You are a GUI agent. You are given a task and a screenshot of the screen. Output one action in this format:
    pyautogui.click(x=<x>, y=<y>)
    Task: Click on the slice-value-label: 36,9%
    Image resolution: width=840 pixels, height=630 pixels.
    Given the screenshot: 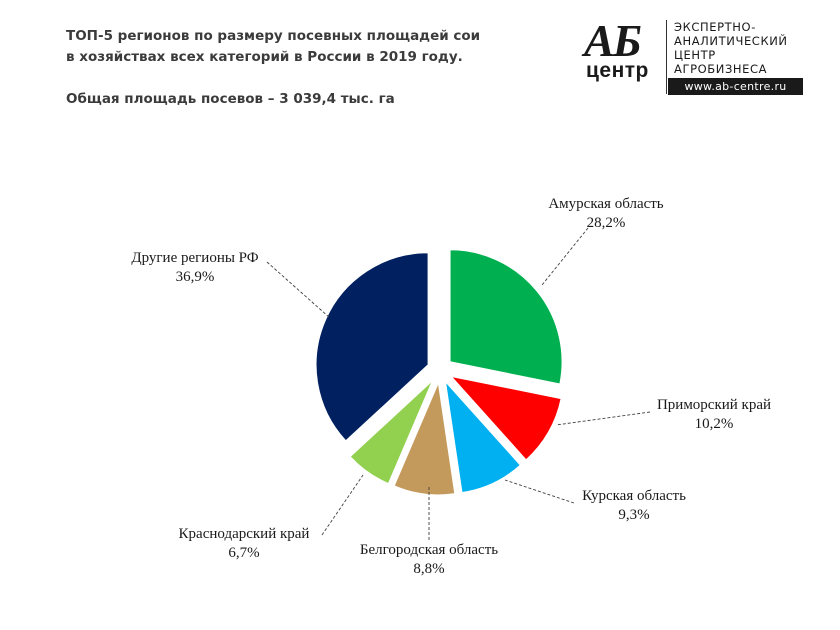 What is the action you would take?
    pyautogui.click(x=195, y=277)
    